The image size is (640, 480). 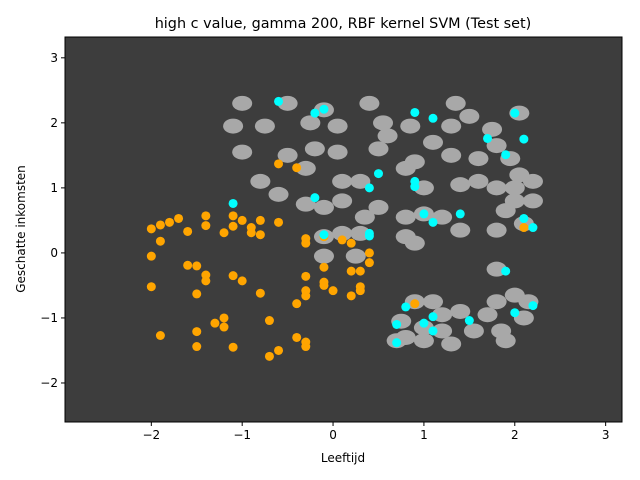 What do you see at coordinates (375, 432) in the screenshot?
I see `x-axis-ticks: −2 −1 0 1 2 3` at bounding box center [375, 432].